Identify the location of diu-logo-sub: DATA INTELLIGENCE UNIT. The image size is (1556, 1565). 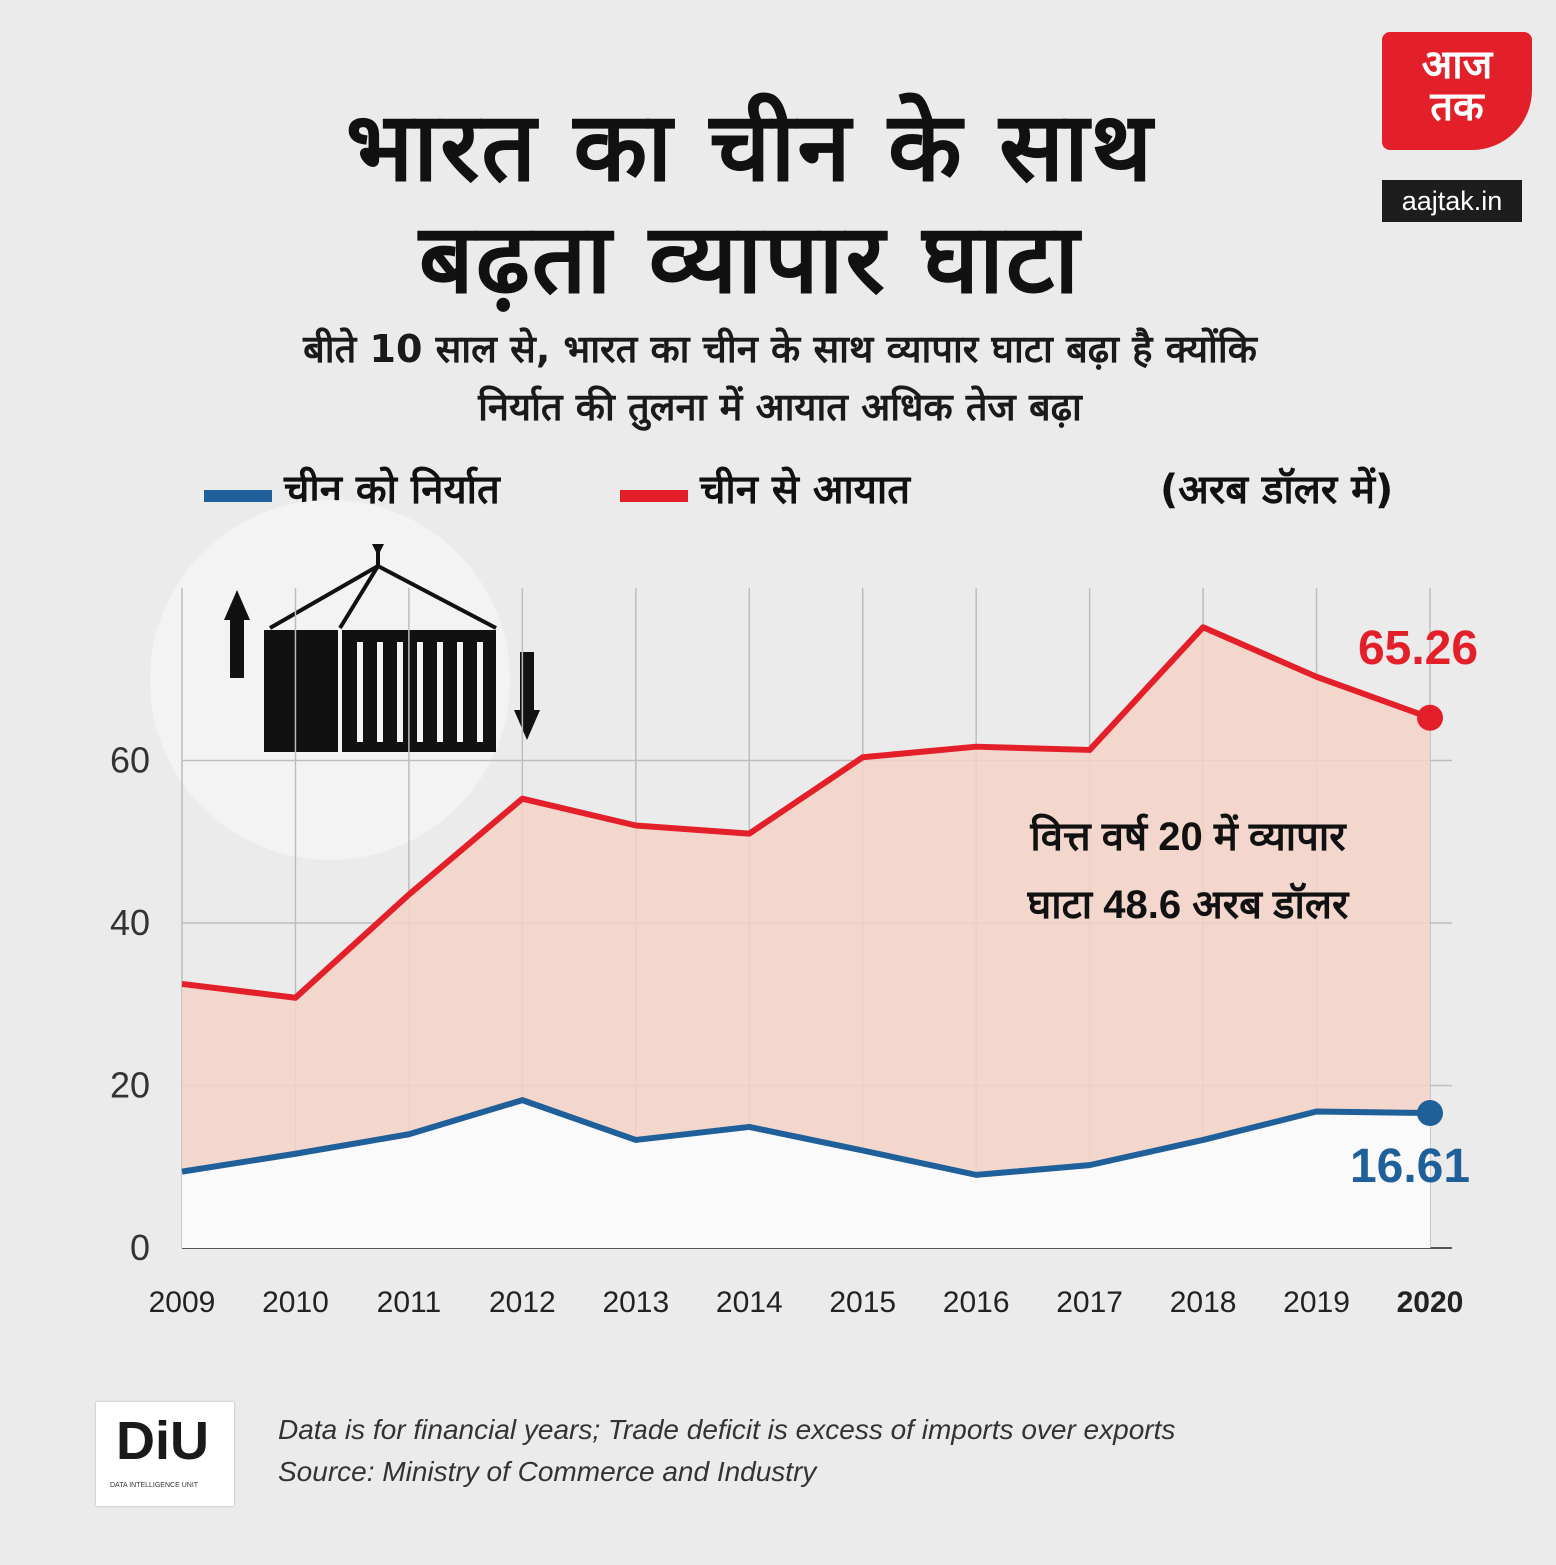
(154, 1485).